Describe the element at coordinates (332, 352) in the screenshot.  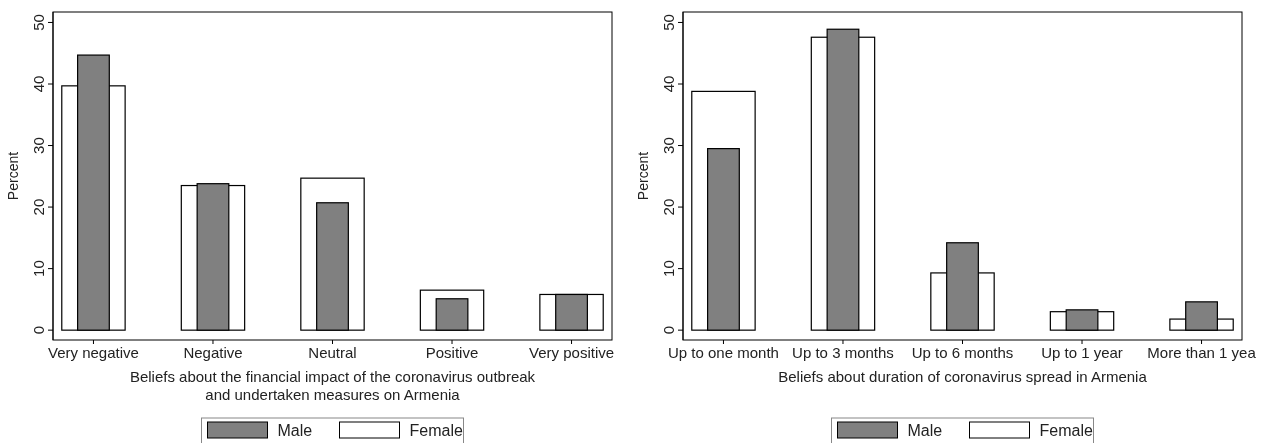
I see `x-tick-label: Neutral` at that location.